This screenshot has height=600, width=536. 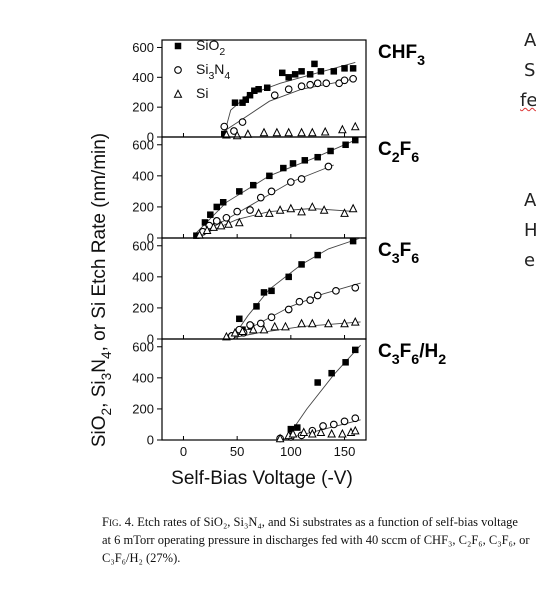 I want to click on side-text-line2: S, so click(x=530, y=70).